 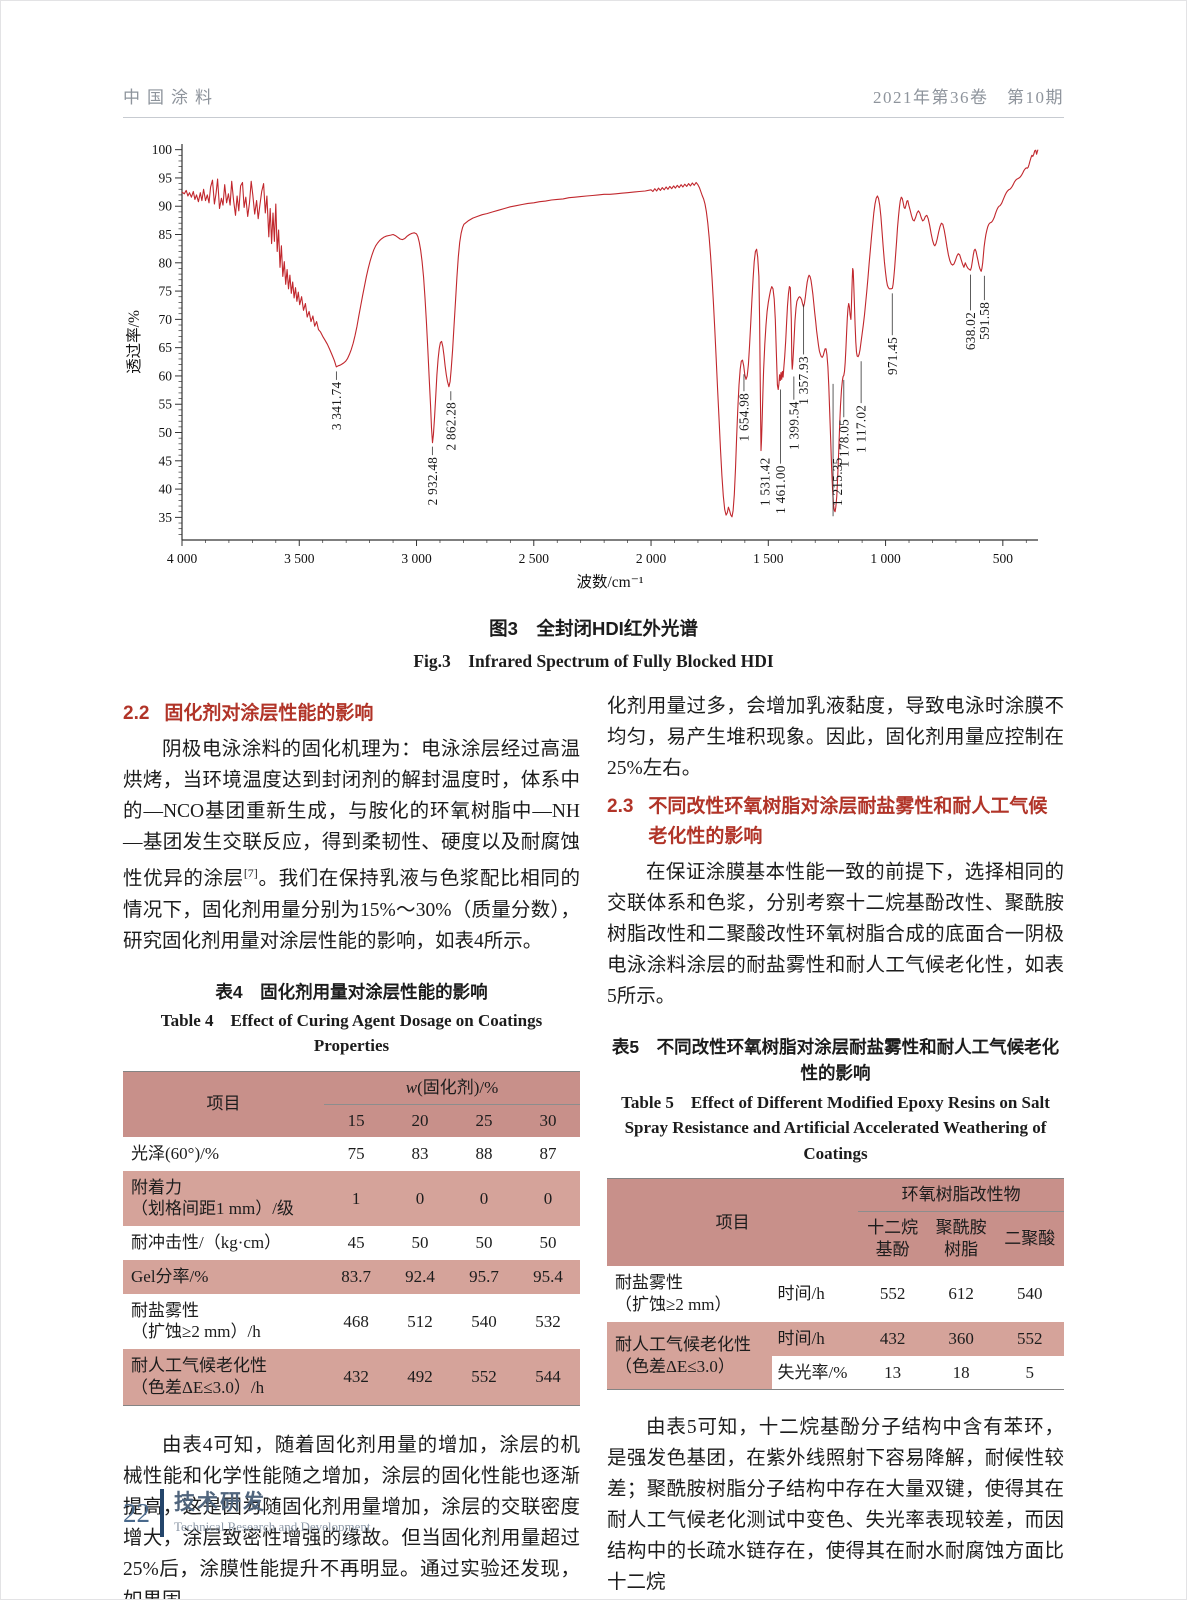 I want to click on issue-info: 2021年第36卷 第10期, so click(x=968, y=97).